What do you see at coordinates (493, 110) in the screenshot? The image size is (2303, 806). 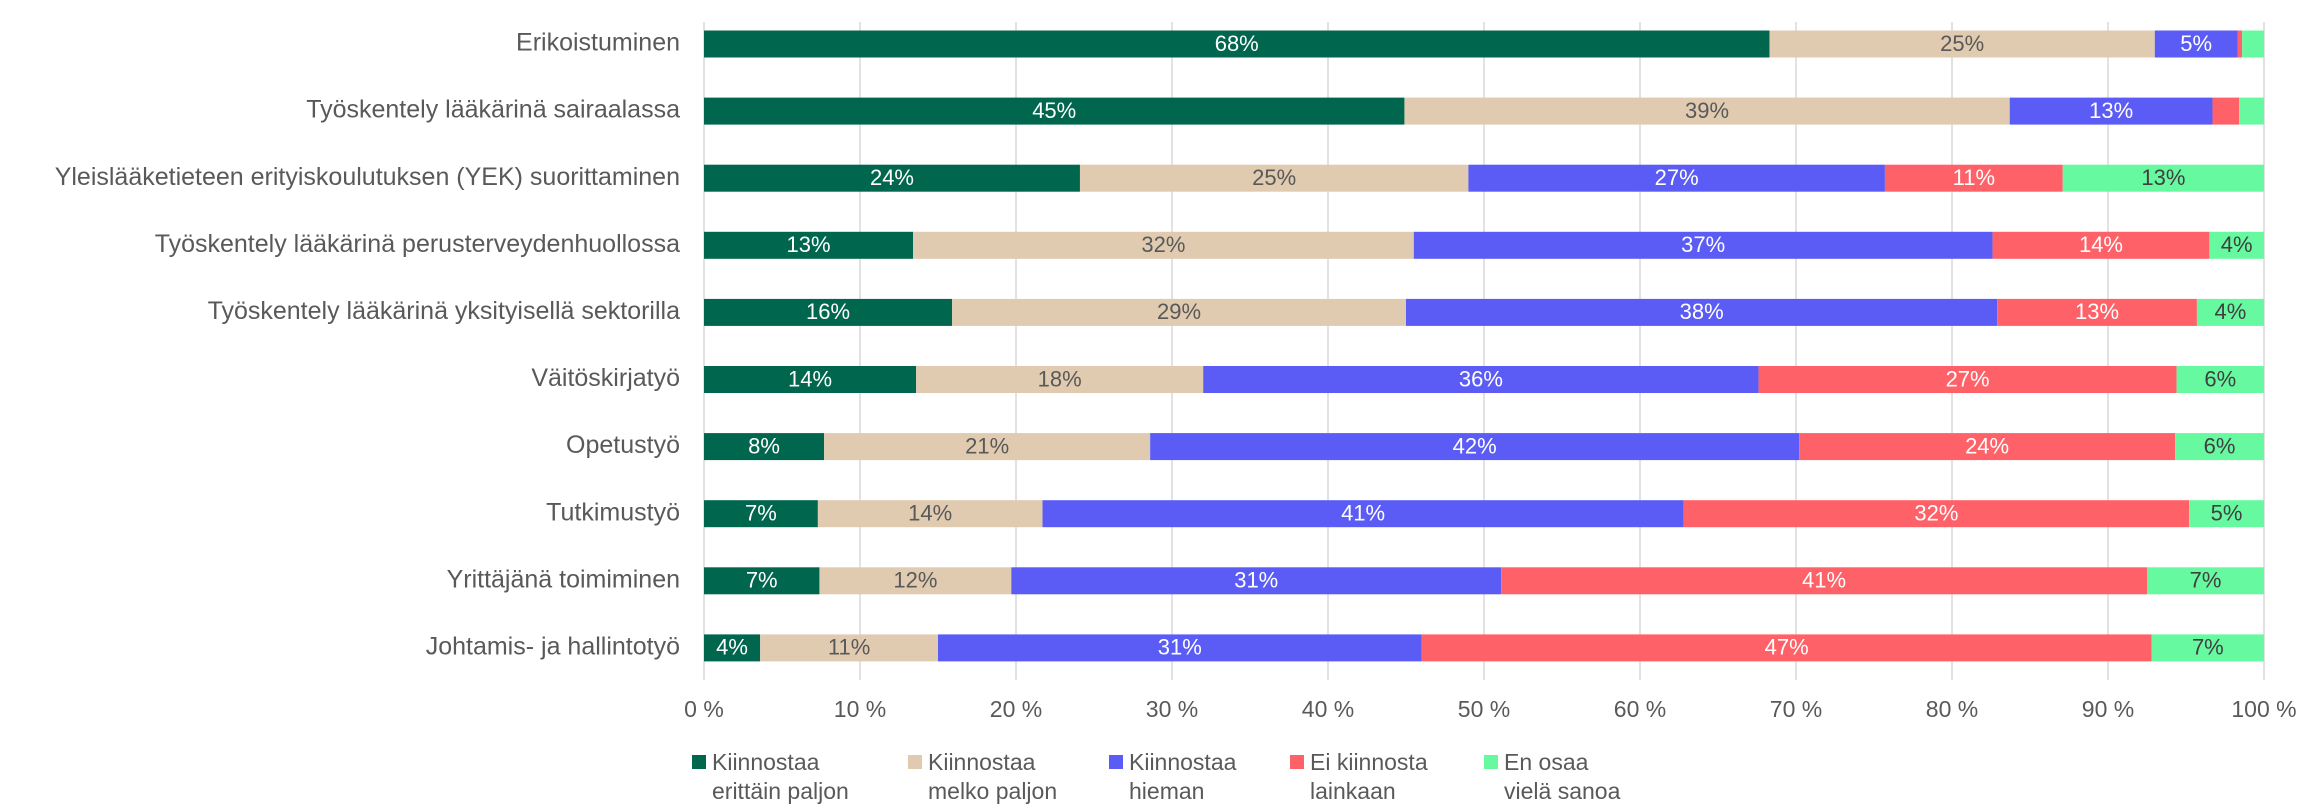 I see `y-tick-label: Työskentely lääkärinä sairaalassa` at bounding box center [493, 110].